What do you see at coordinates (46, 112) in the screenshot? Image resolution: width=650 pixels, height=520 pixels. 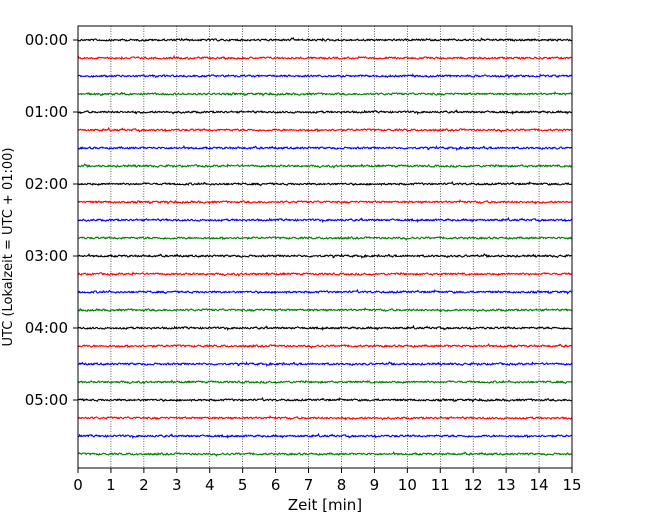 I see `y-tick-label: 01:00` at bounding box center [46, 112].